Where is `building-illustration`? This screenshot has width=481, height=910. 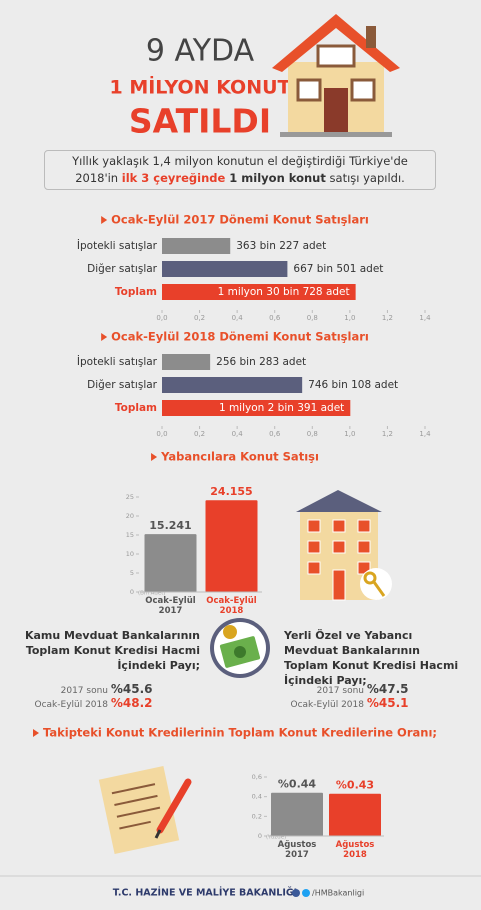 building-illustration is located at coordinates (344, 545).